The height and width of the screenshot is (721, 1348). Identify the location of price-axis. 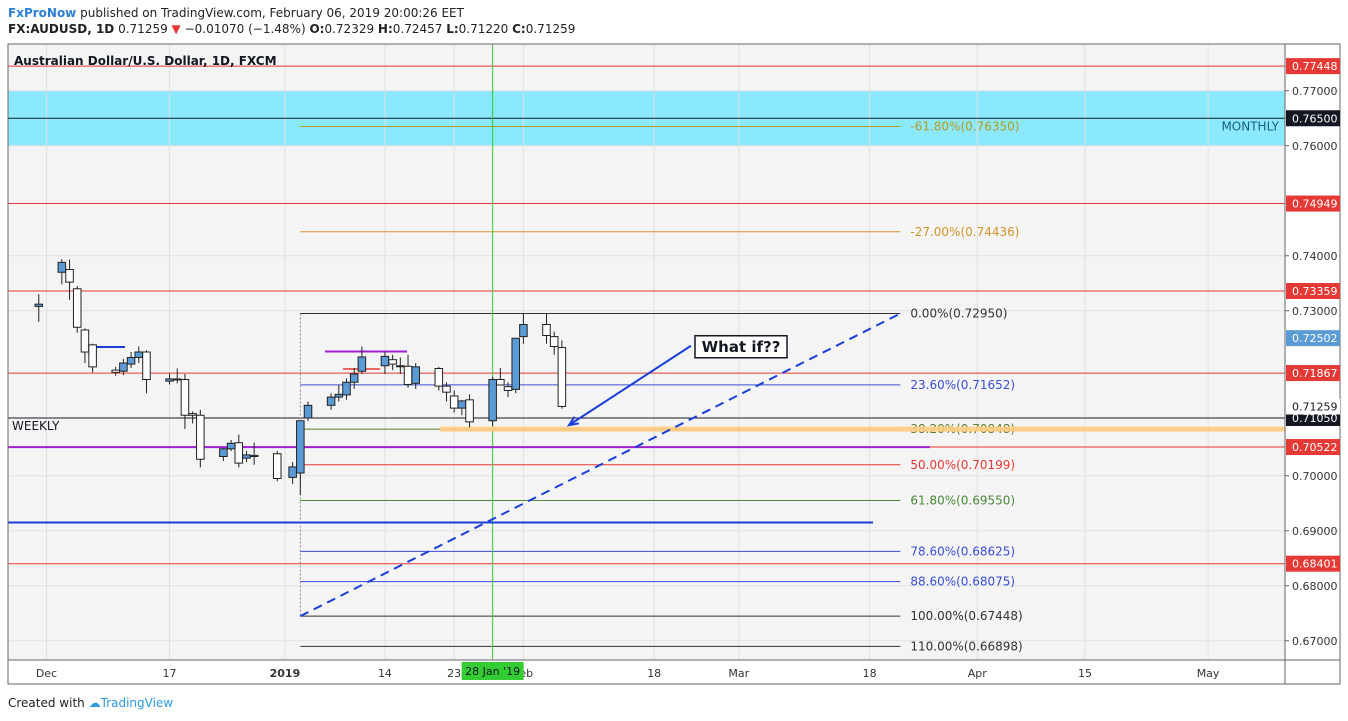
(1312, 364).